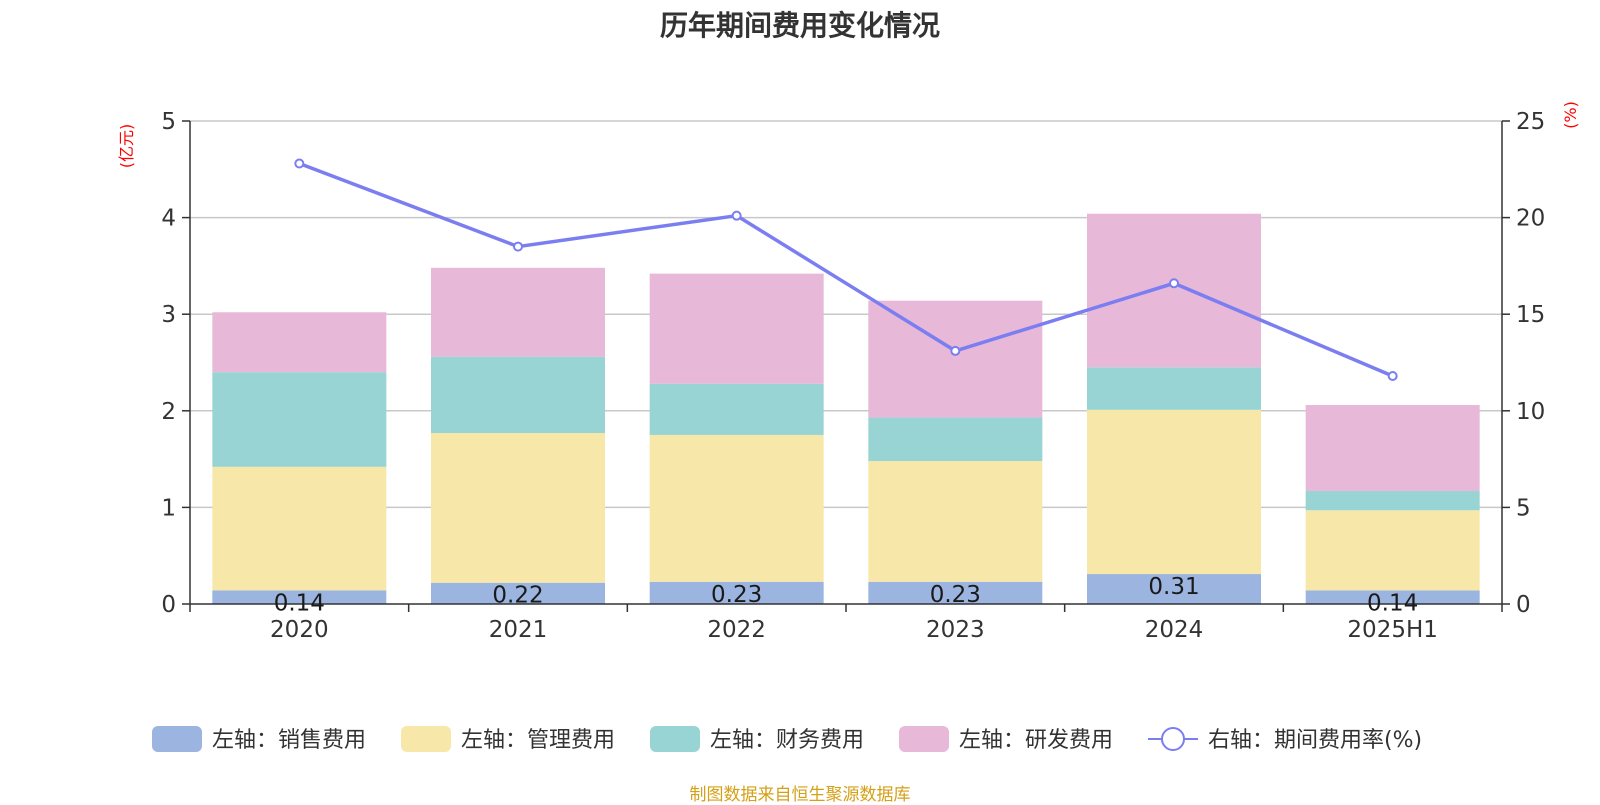  Describe the element at coordinates (168, 315) in the screenshot. I see `left-tick-label: 3` at that location.